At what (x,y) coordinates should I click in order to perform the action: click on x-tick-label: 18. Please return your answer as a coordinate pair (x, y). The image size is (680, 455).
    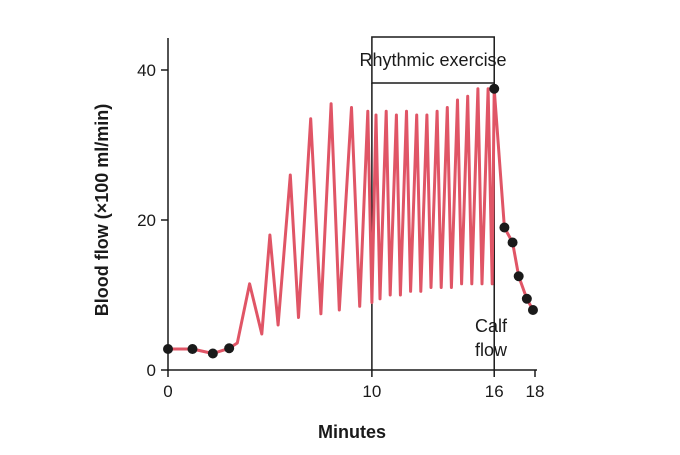
    Looking at the image, I should click on (535, 391).